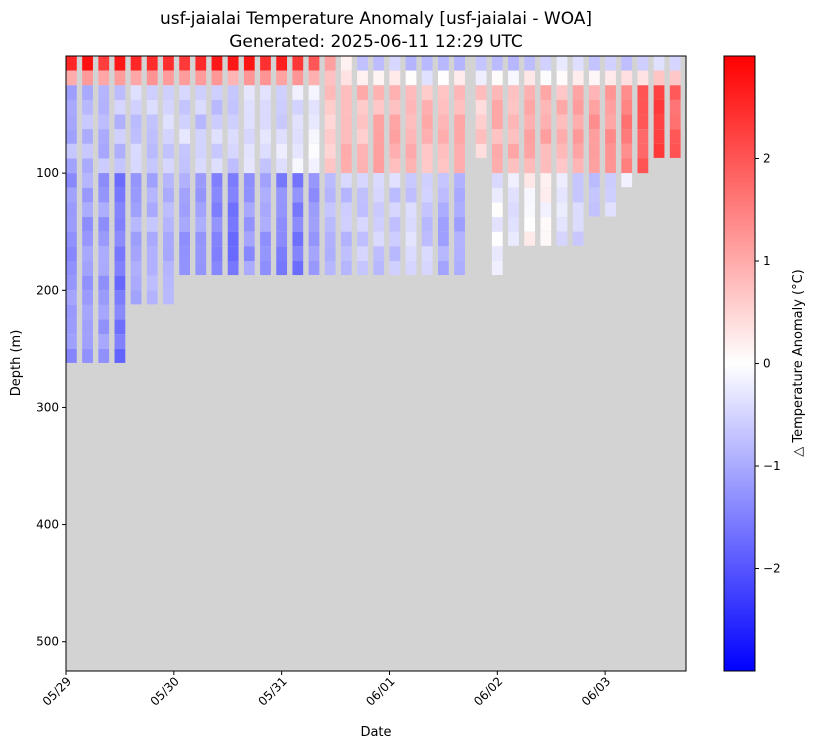 This screenshot has height=752, width=814. I want to click on y-axis-label: Depth (m), so click(16, 363).